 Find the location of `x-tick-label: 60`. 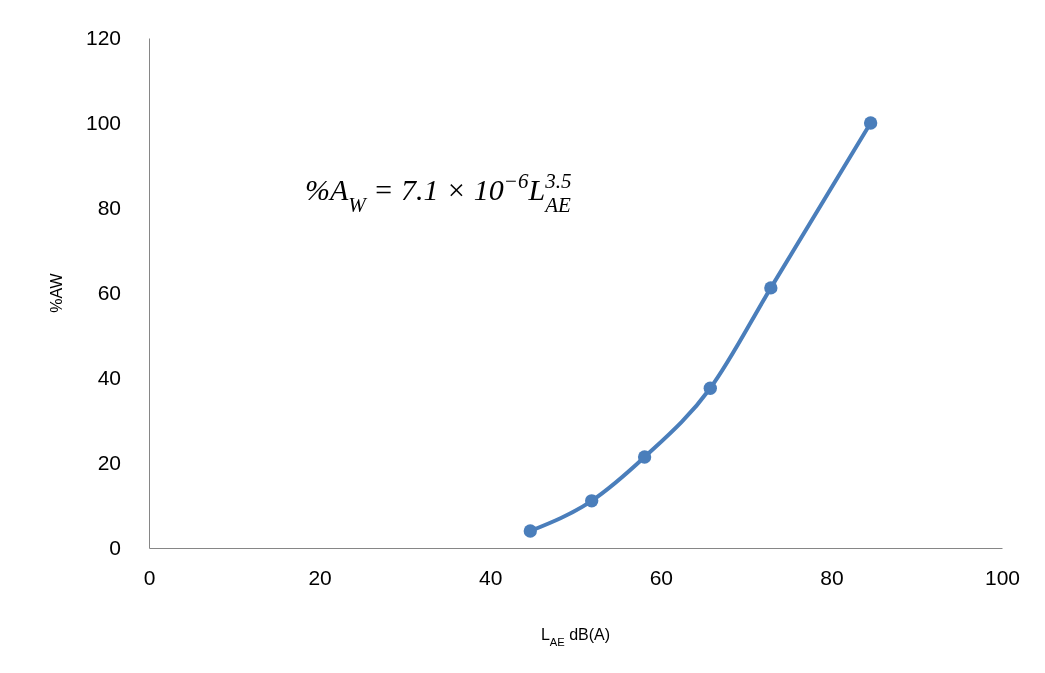

x-tick-label: 60 is located at coordinates (661, 577).